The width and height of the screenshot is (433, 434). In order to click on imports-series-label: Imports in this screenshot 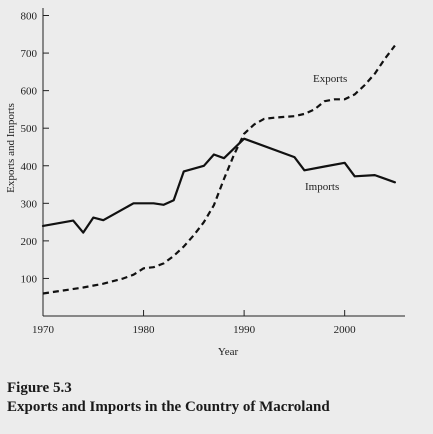, I will do `click(322, 187)`.